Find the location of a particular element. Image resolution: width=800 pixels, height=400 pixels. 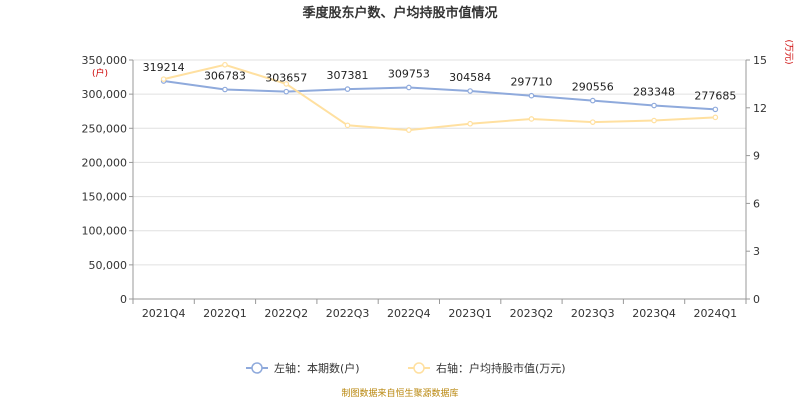

legend-item: 右轴：户均持股市值(万元) is located at coordinates (487, 368).